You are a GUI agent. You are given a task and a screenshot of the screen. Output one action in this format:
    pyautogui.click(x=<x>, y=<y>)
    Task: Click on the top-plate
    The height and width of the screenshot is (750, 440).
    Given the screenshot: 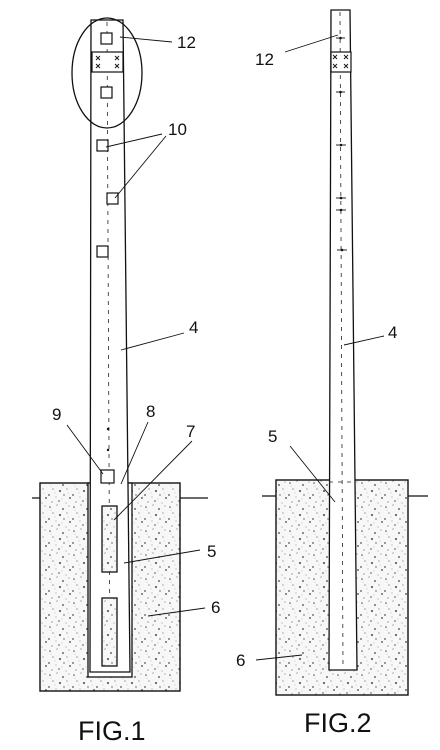 What is the action you would take?
    pyautogui.click(x=107, y=62)
    